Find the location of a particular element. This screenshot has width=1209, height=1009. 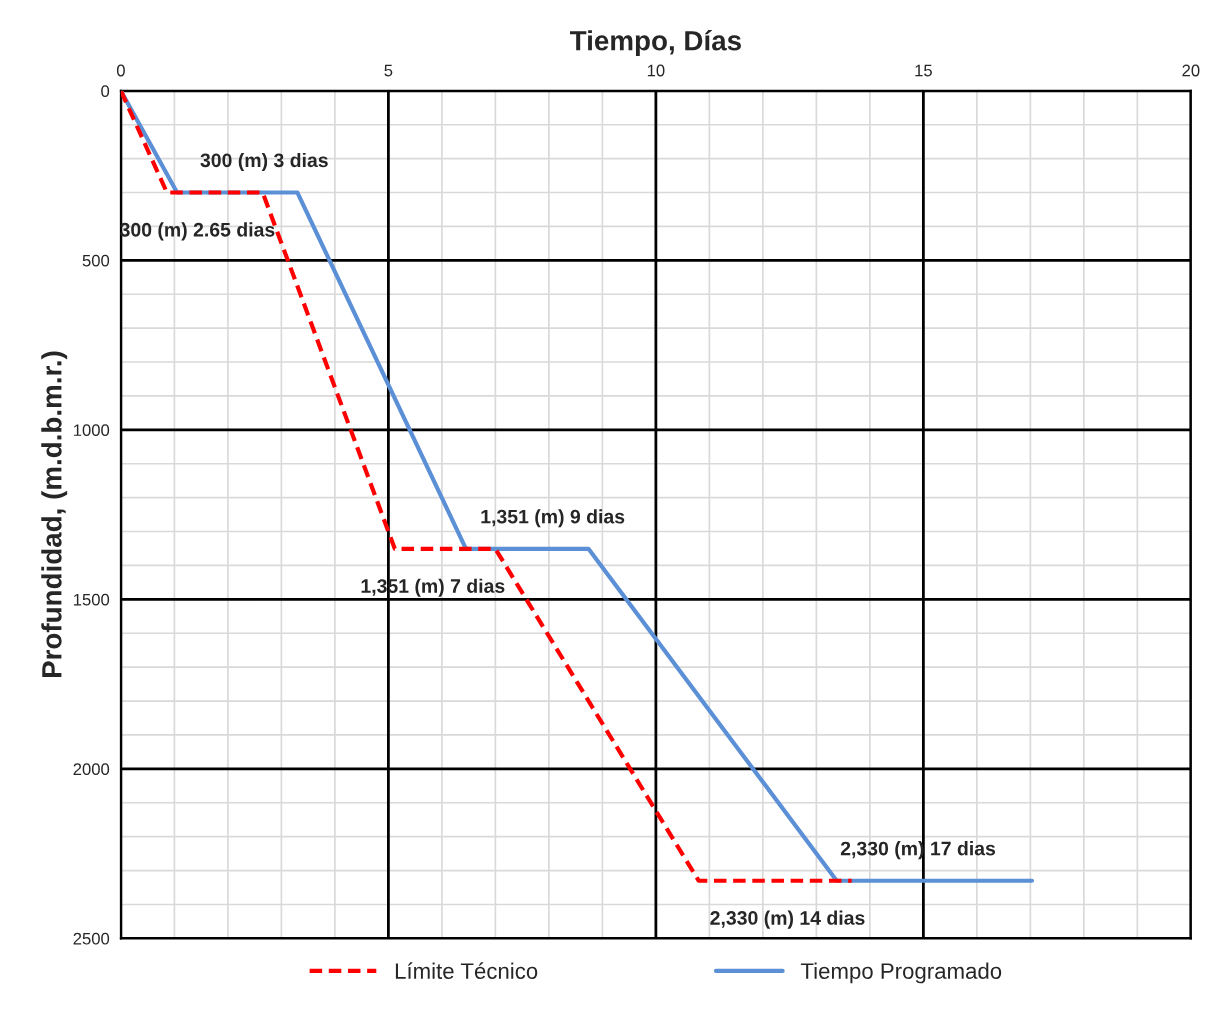

y-tick-label: 1000 is located at coordinates (91, 430).